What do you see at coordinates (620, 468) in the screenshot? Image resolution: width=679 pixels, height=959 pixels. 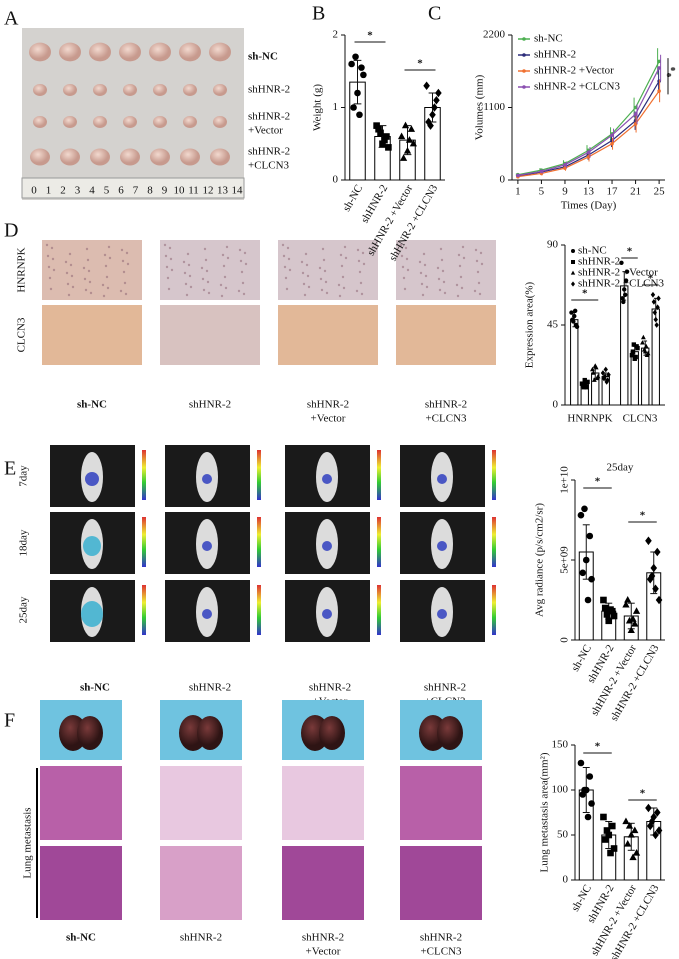 I see `chart-title: 25day` at bounding box center [620, 468].